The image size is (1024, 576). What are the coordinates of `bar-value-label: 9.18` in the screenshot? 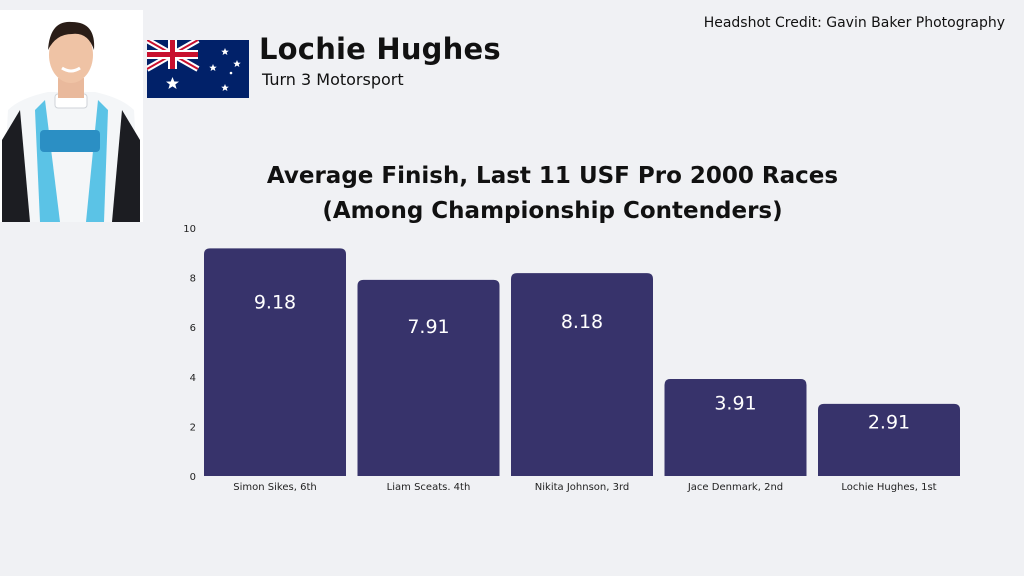 It's located at (275, 303).